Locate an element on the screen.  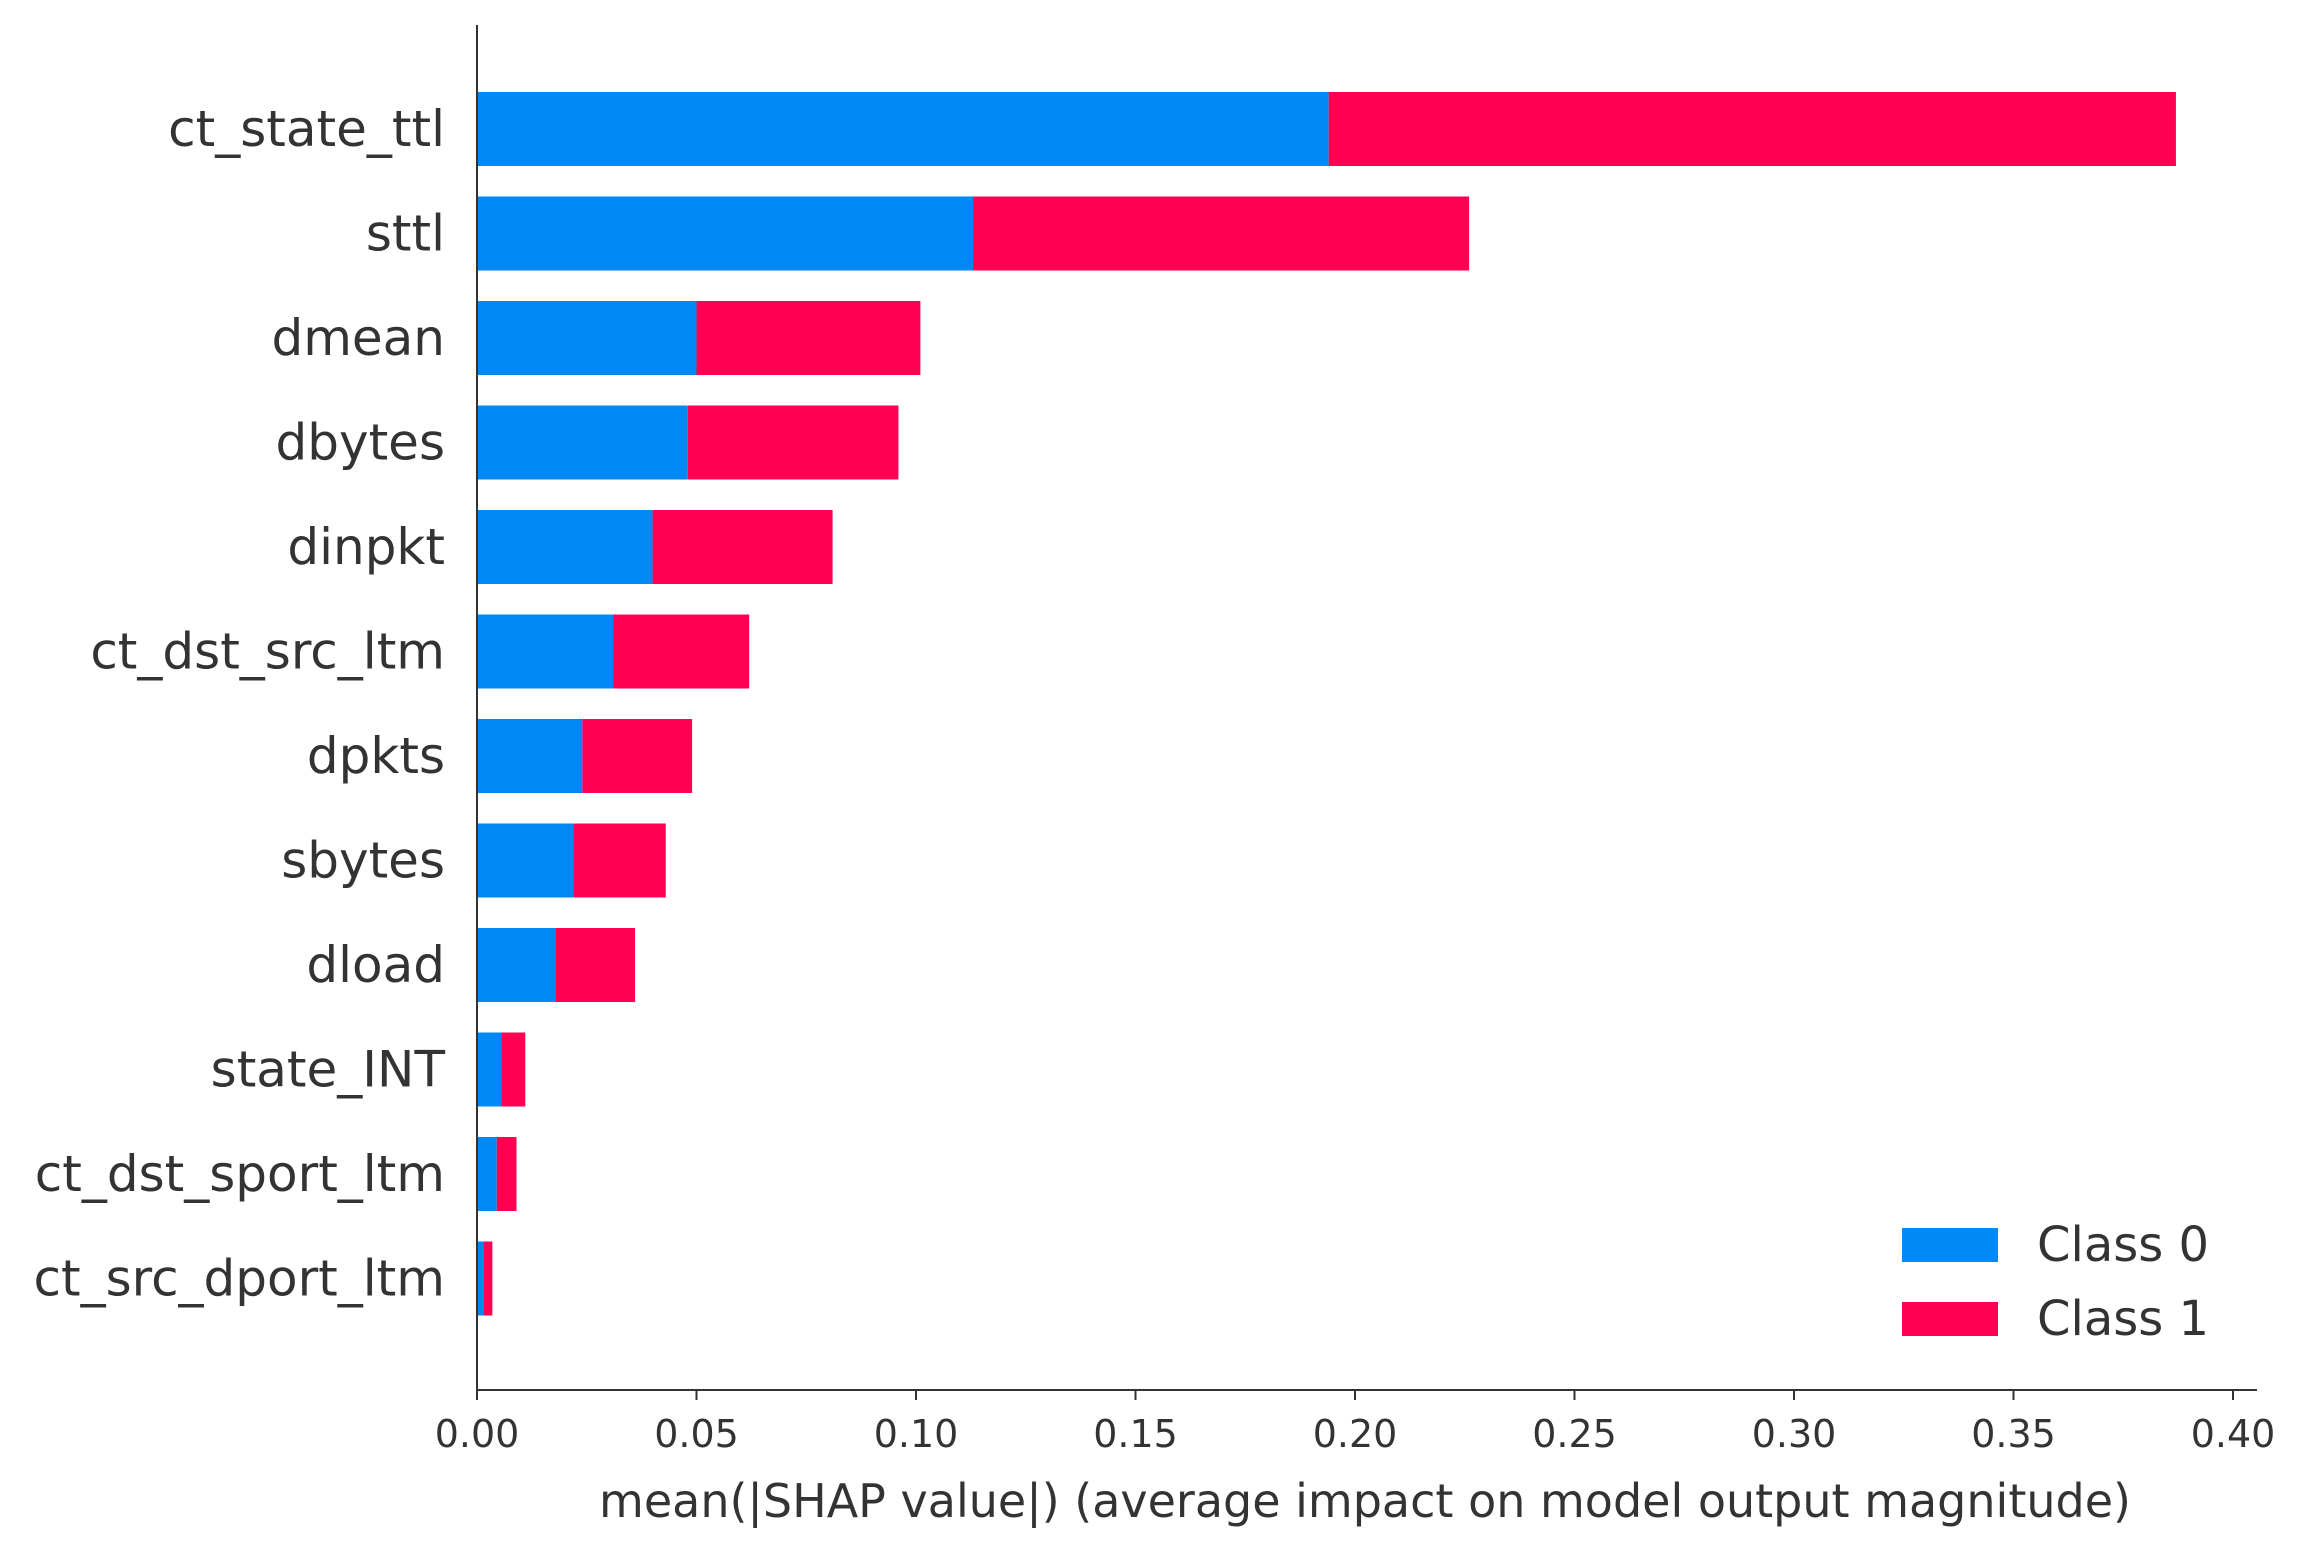
feature-label-ct_dst_sport_ltm: ct_dst_sport_ltm is located at coordinates (240, 1174).